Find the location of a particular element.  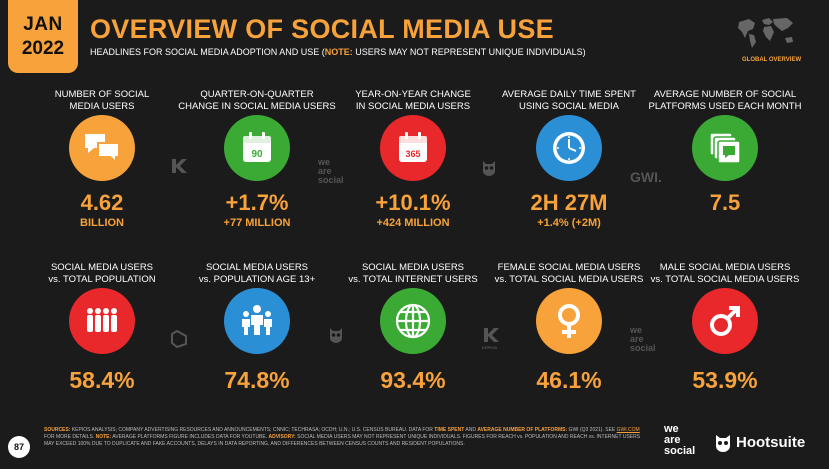

global-overview-label: GLOBAL OVERVIEW is located at coordinates (772, 60).